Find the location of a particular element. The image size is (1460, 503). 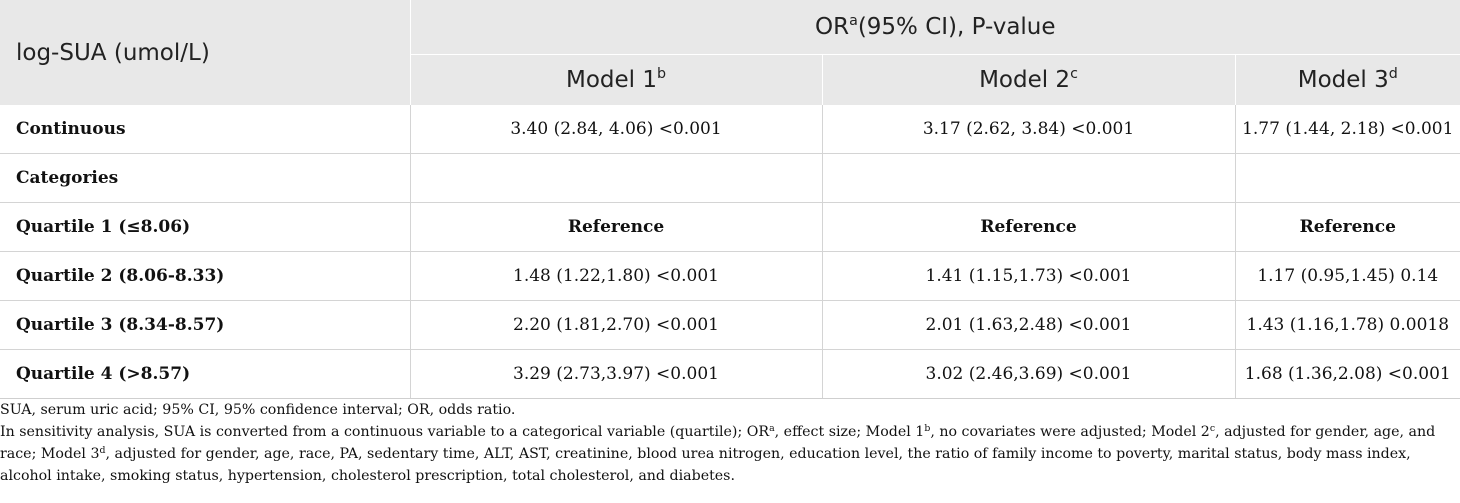

table-cell: 1.43 (1.16,1.78) 0.0018 is located at coordinates (1347, 325).